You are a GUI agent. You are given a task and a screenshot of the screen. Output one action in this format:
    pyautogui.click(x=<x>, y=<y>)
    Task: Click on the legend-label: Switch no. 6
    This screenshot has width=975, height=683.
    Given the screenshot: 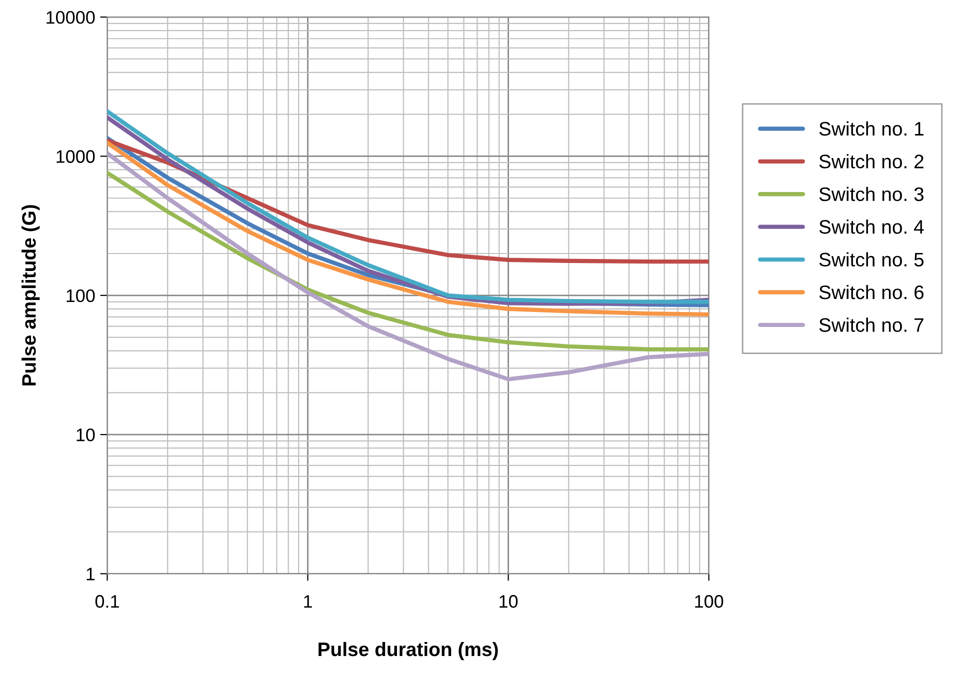 What is the action you would take?
    pyautogui.click(x=871, y=292)
    